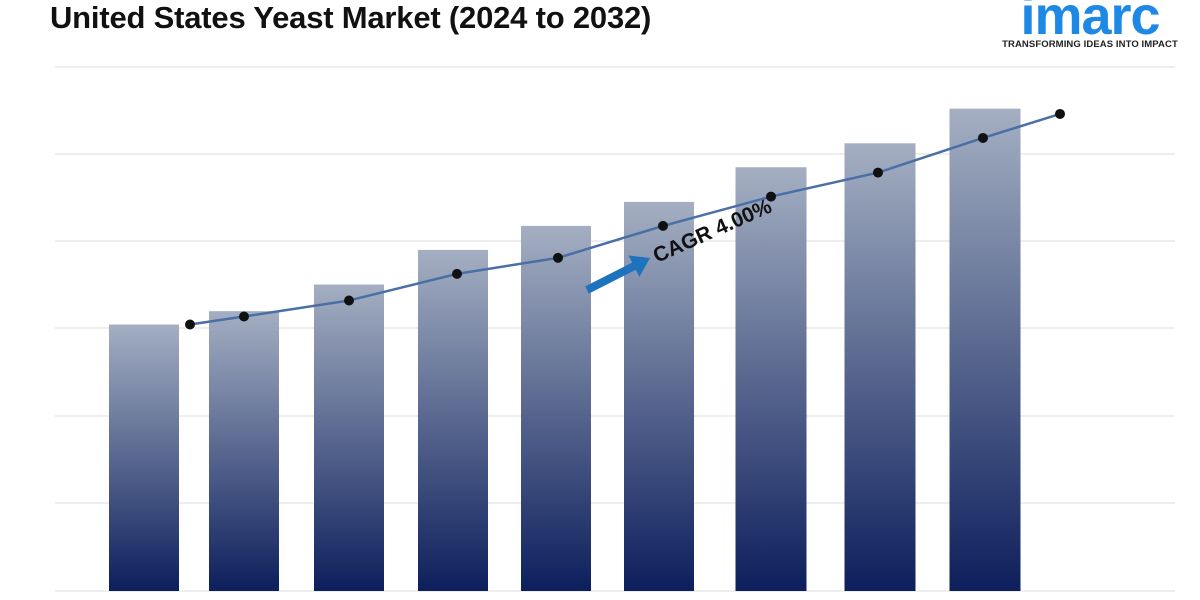 The width and height of the screenshot is (1200, 600). I want to click on cagr-arrow-shaft, so click(614, 276).